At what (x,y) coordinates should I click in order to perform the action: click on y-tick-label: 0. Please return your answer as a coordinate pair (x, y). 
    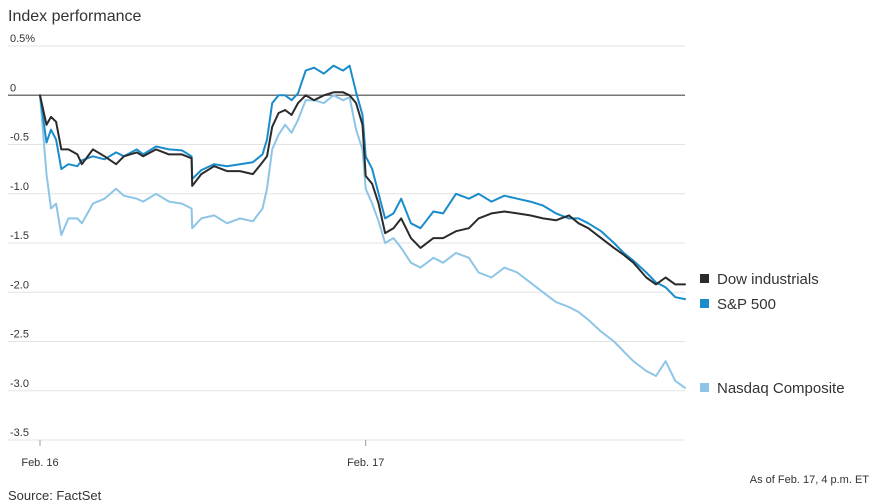
    Looking at the image, I should click on (13, 88).